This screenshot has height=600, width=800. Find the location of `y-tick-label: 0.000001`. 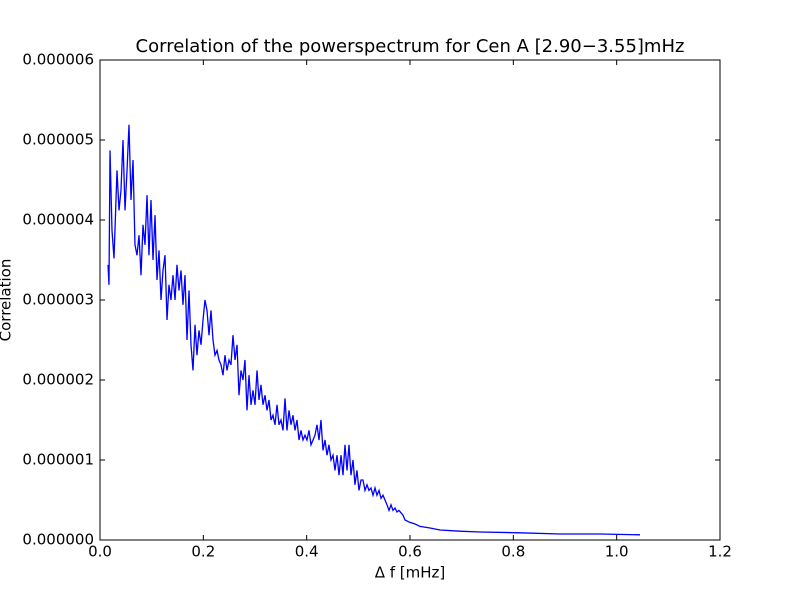

y-tick-label: 0.000001 is located at coordinates (58, 460).